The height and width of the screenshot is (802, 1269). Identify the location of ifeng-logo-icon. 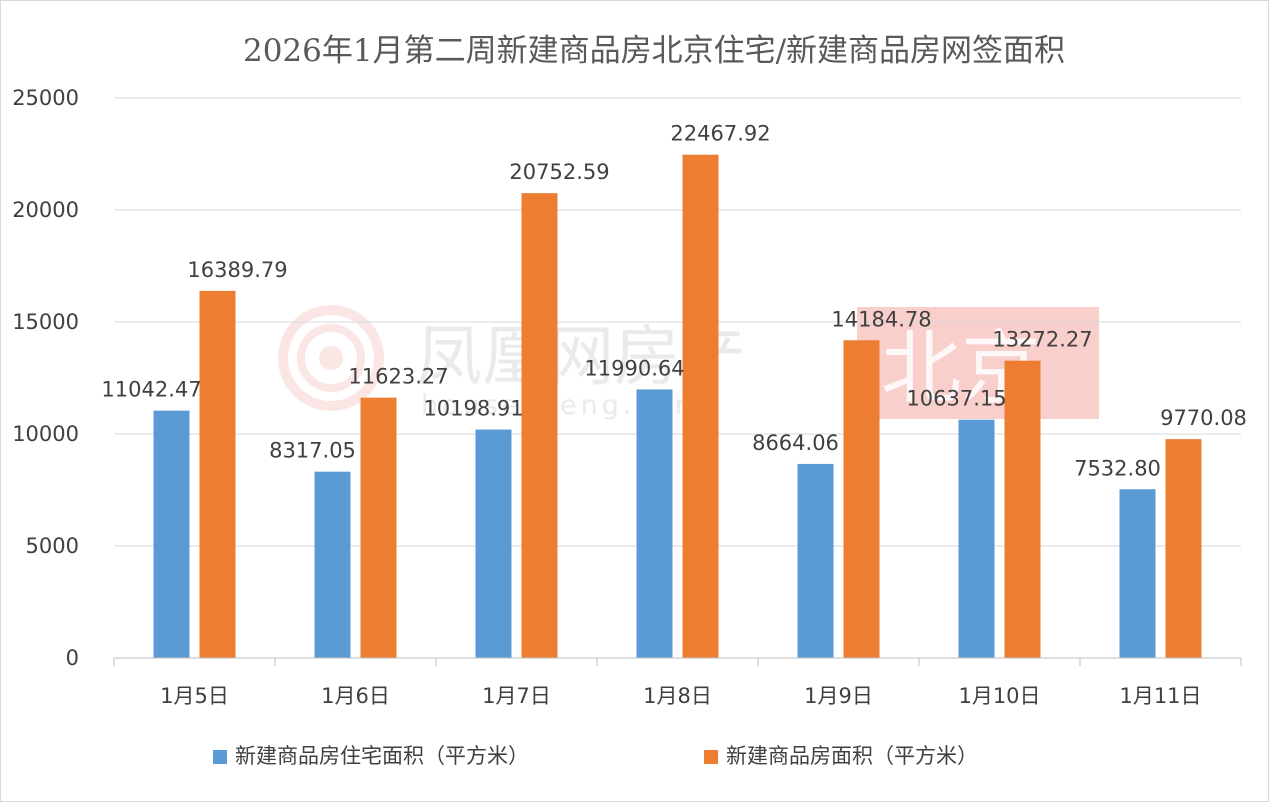
(331, 358).